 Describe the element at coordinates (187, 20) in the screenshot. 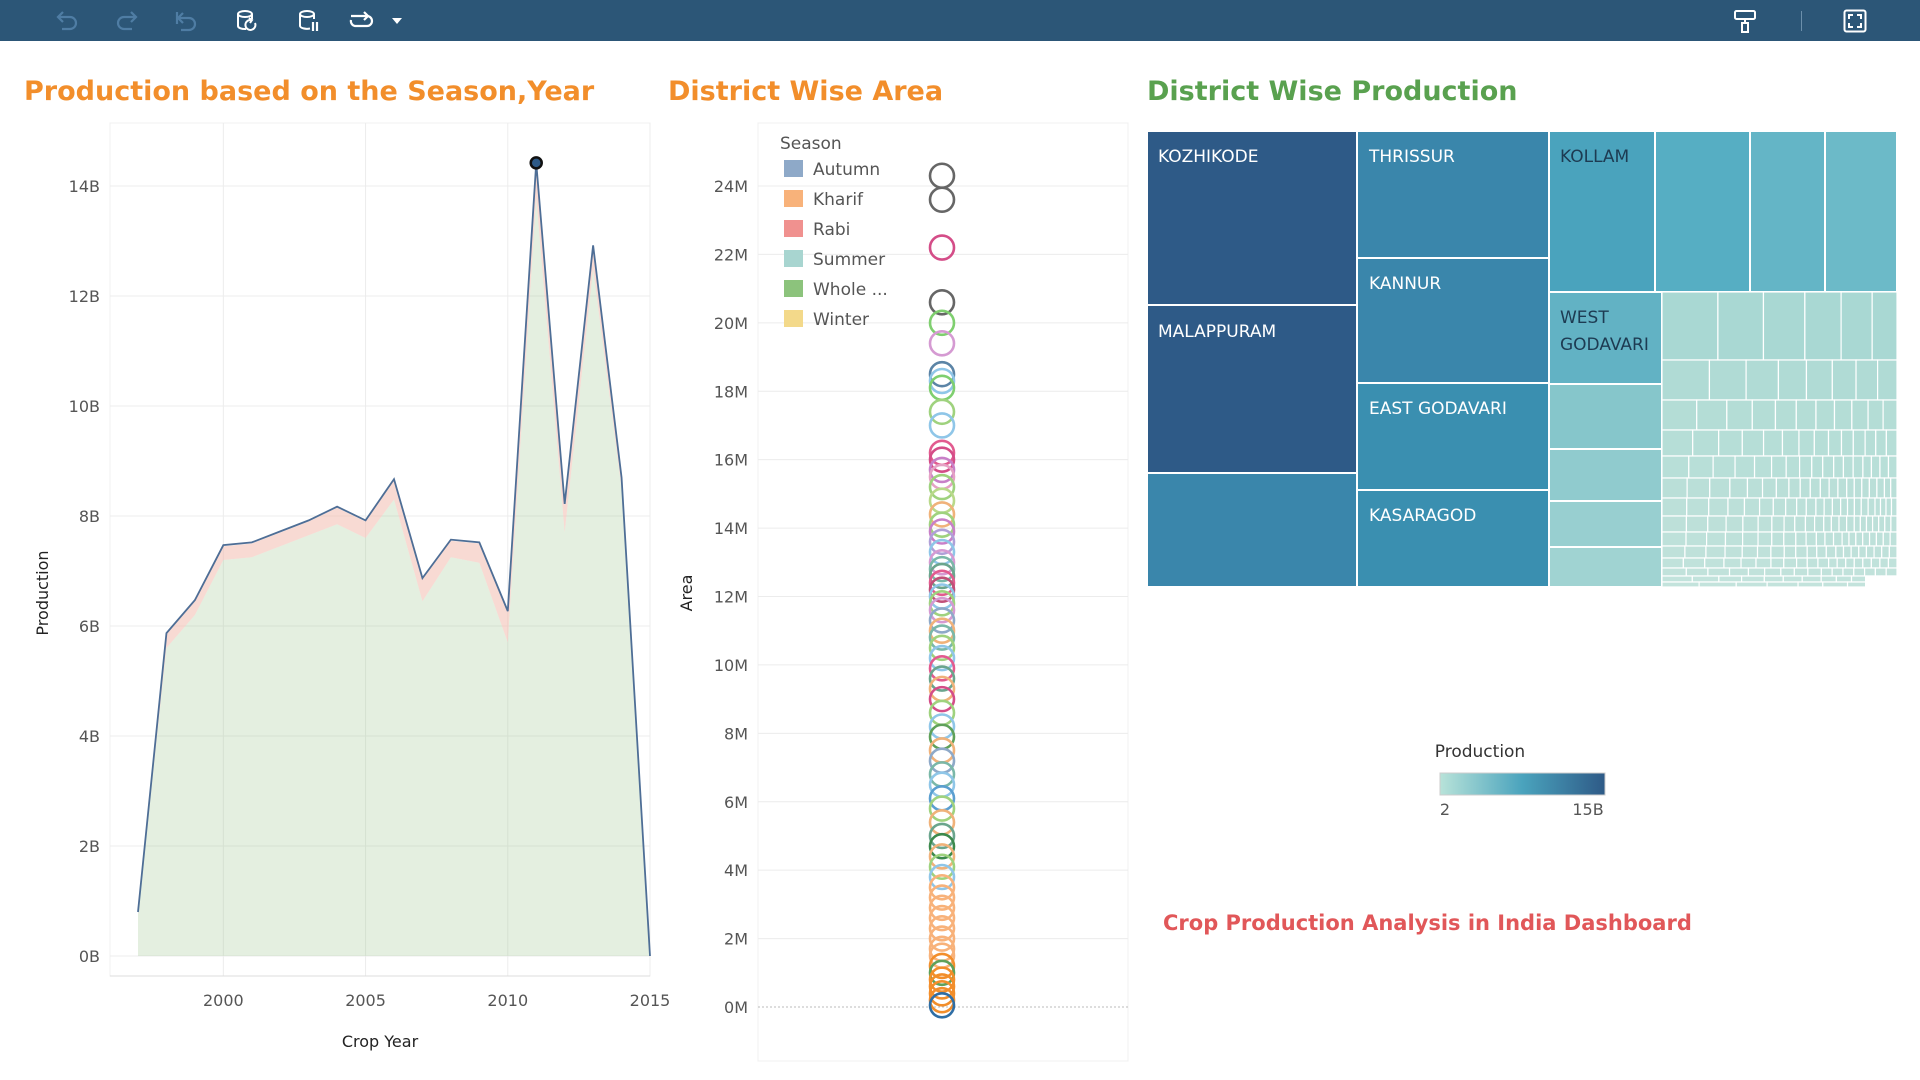

I see `revert-button` at that location.